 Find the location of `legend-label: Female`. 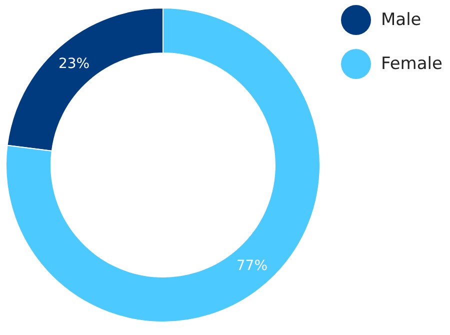

legend-label: Female is located at coordinates (411, 64).